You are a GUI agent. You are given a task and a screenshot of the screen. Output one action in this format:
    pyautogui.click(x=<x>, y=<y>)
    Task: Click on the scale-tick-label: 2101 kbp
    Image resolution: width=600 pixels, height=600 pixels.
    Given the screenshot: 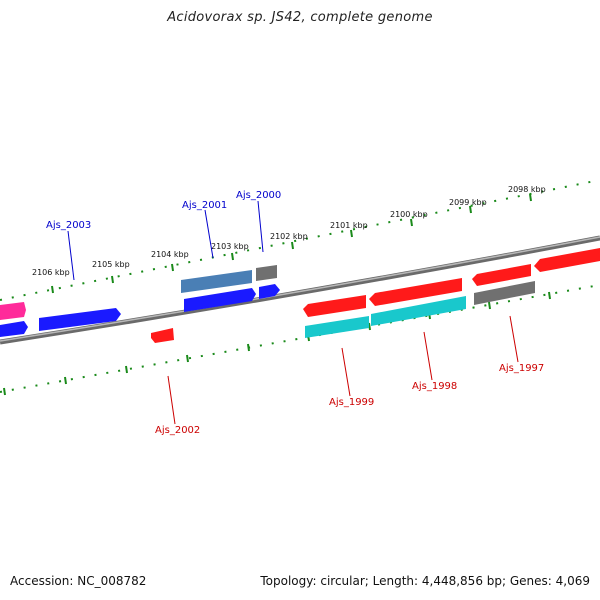 What is the action you would take?
    pyautogui.click(x=349, y=225)
    